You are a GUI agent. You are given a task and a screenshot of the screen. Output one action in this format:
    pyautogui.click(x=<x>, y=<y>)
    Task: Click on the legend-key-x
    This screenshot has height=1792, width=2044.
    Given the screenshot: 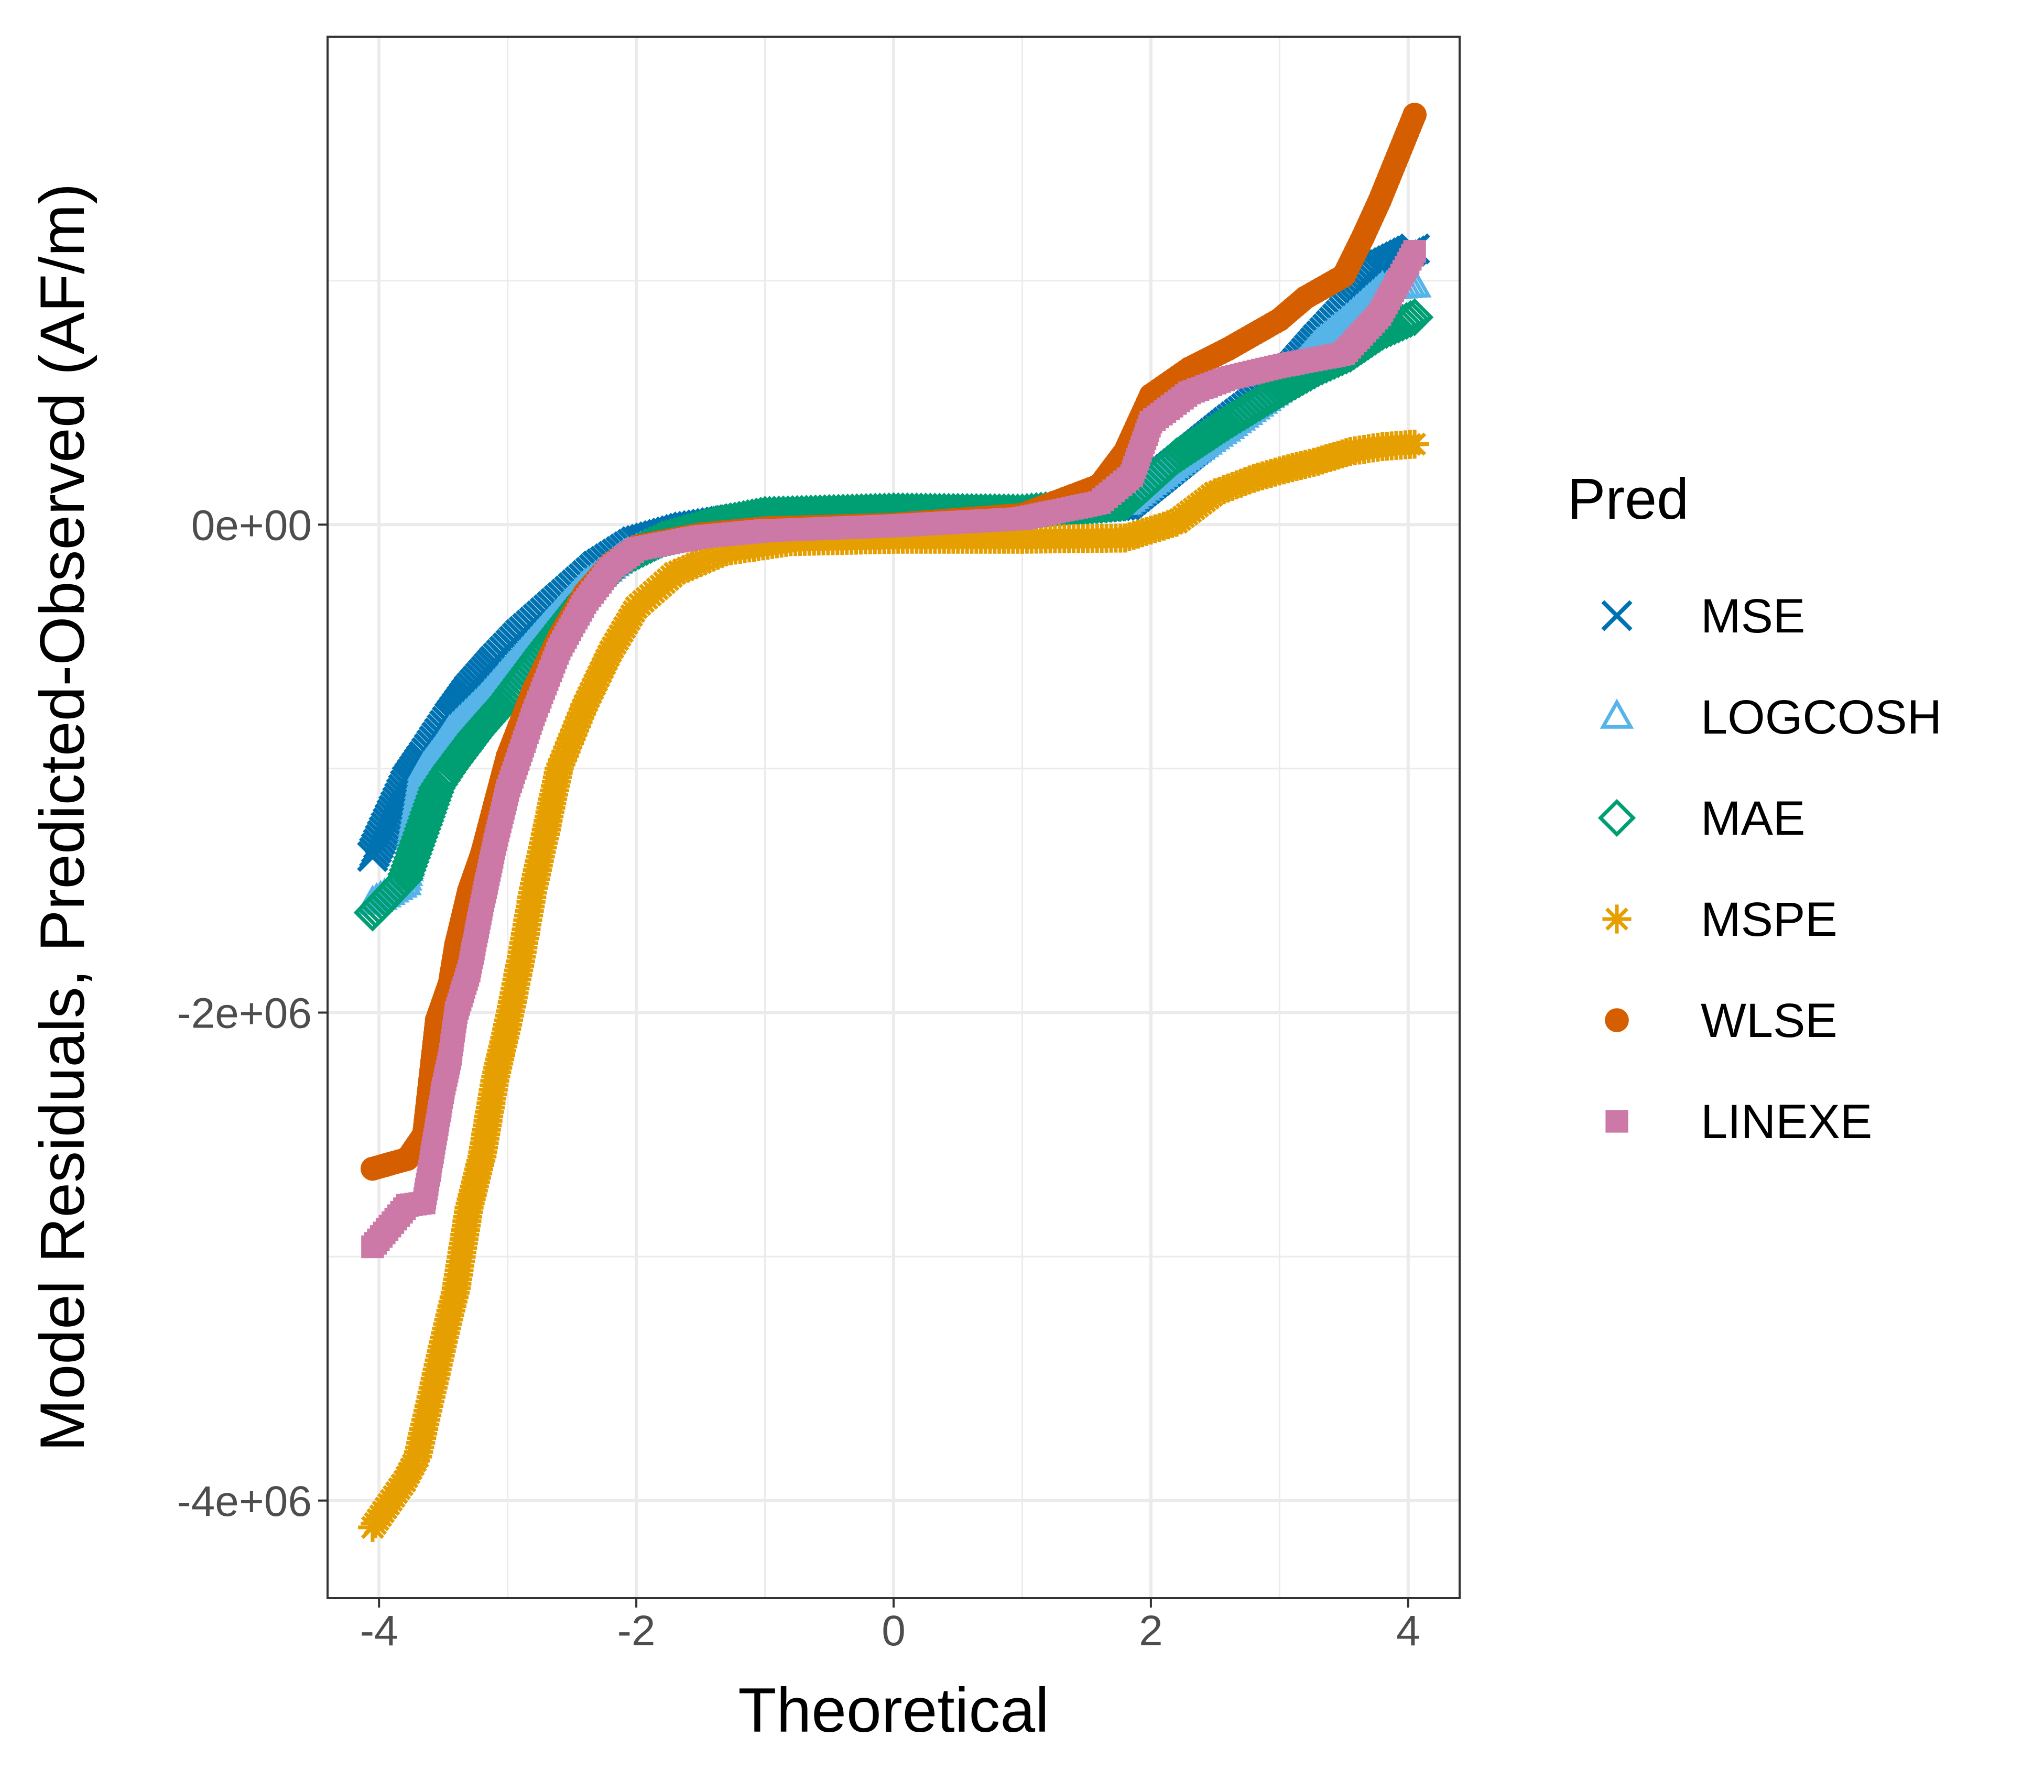 What is the action you would take?
    pyautogui.click(x=1617, y=615)
    